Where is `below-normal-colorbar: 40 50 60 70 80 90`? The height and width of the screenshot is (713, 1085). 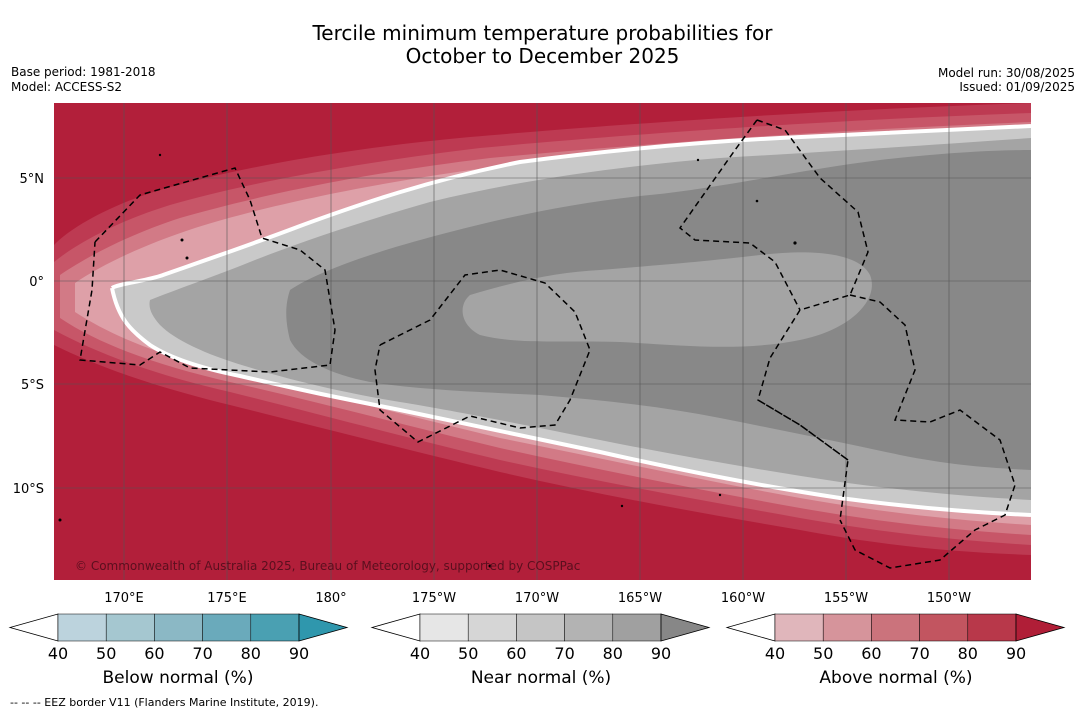
below-normal-colorbar: 40 50 60 70 80 90 is located at coordinates (178, 638).